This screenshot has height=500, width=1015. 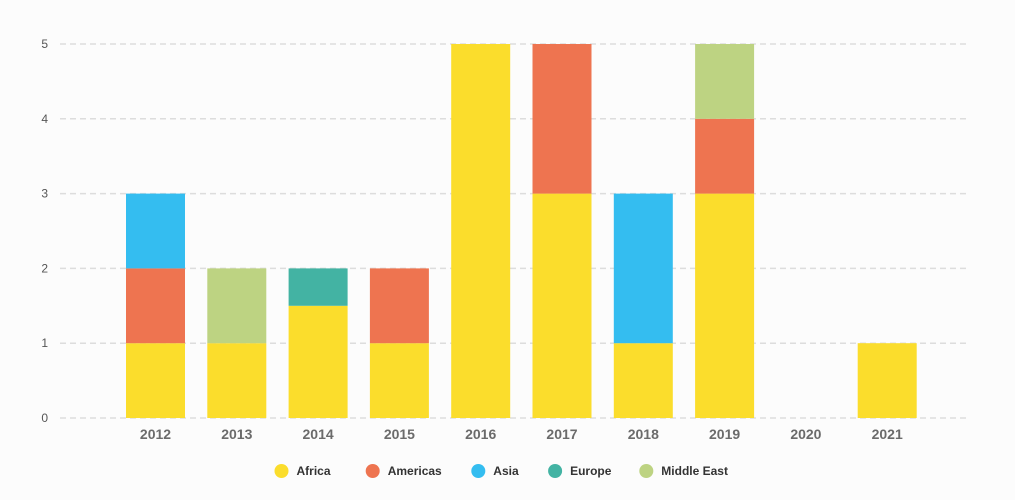 I want to click on y-tick-label: 1, so click(x=44, y=343).